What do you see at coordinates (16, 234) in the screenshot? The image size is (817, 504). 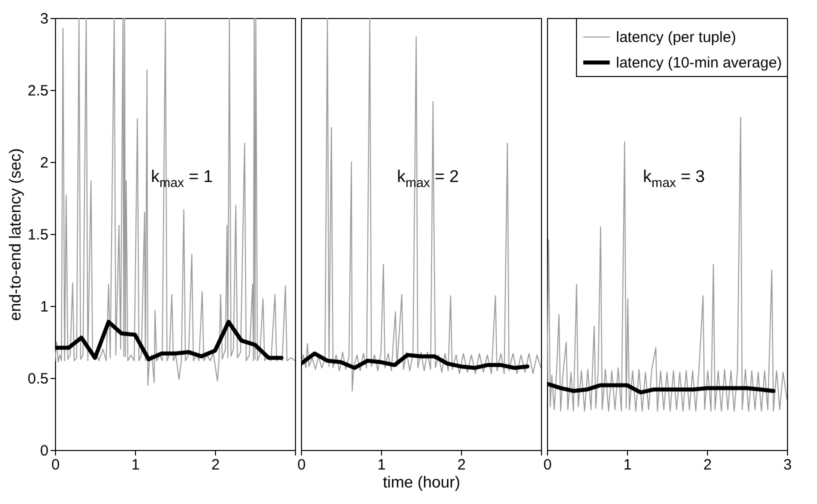 I see `y-axis-title: end-to-end latency (sec)` at bounding box center [16, 234].